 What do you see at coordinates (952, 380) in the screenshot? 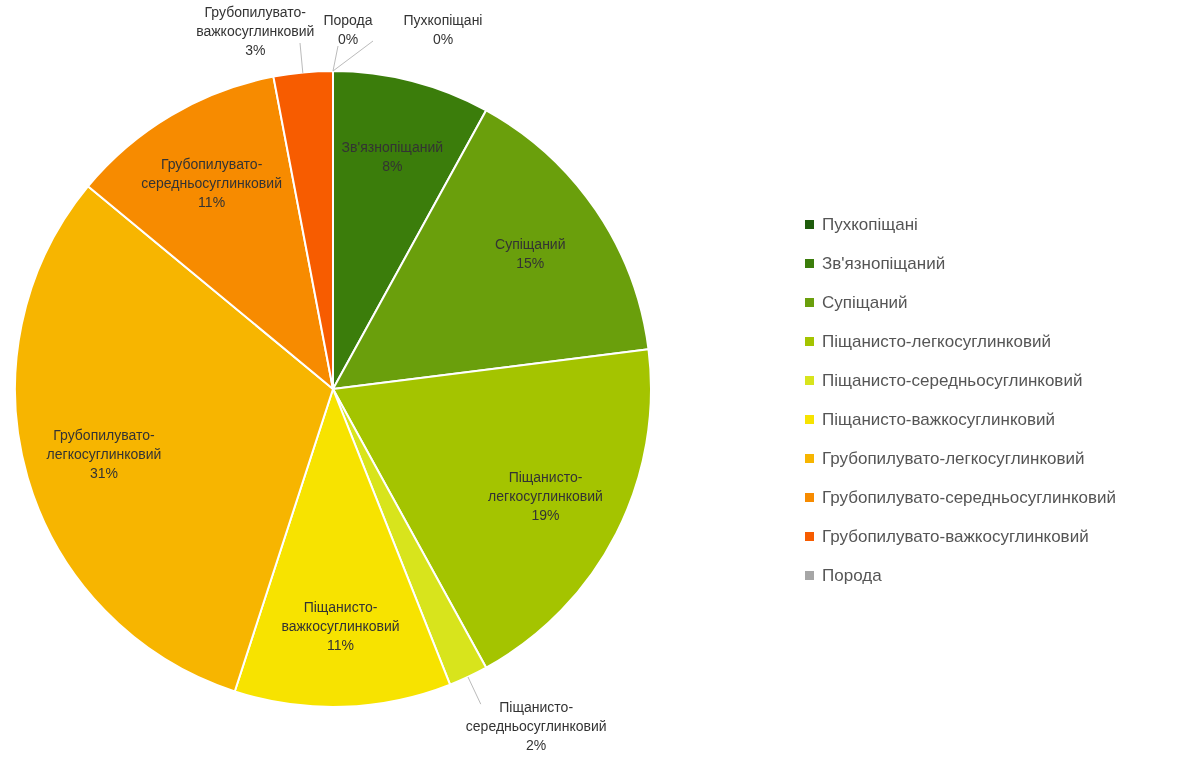
I see `legend-label: Піщанисто-середньосуглинковий` at bounding box center [952, 380].